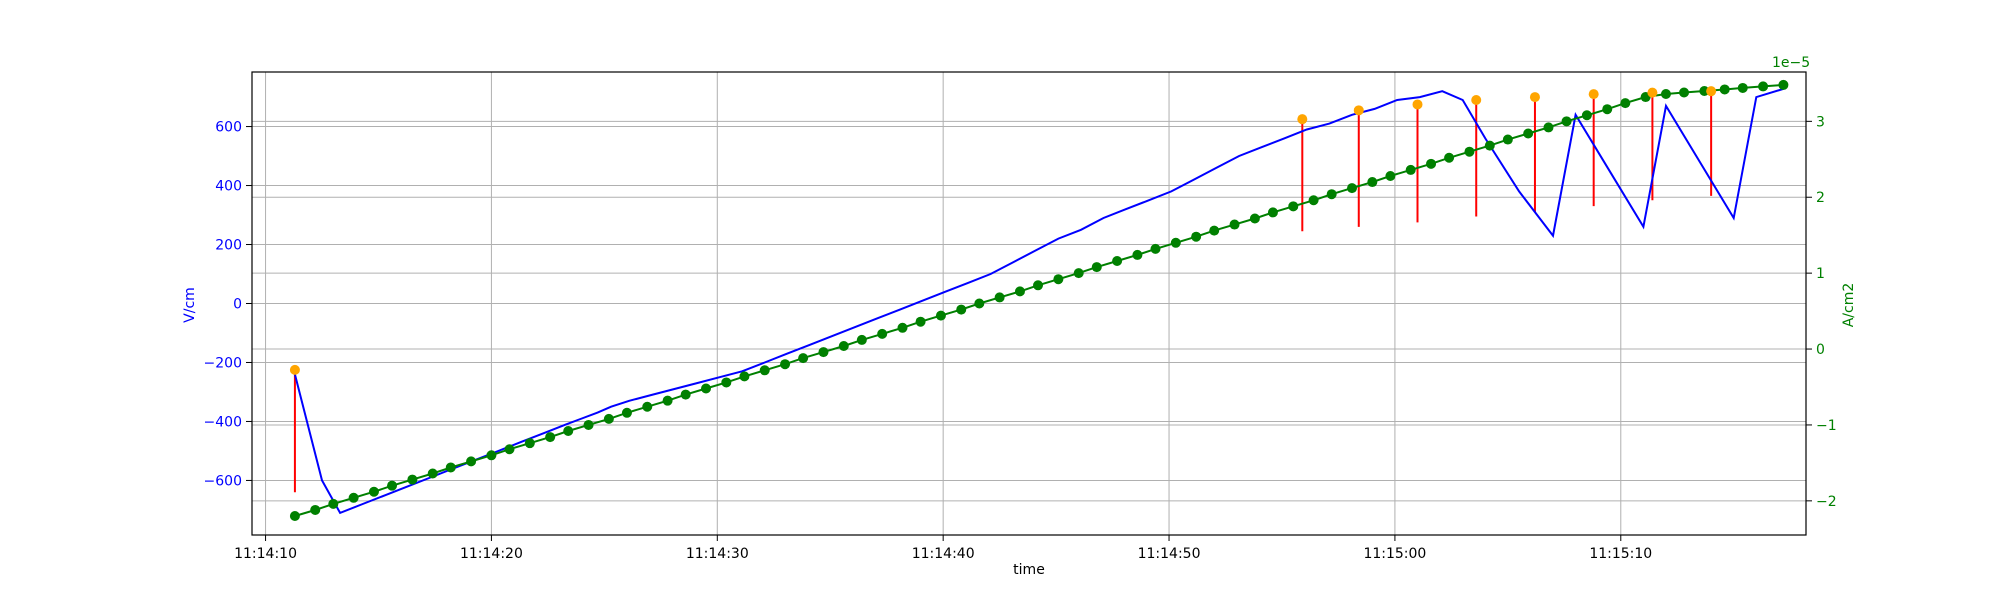 The height and width of the screenshot is (600, 2000). What do you see at coordinates (223, 481) in the screenshot?
I see `left-y-tick-label: −600` at bounding box center [223, 481].